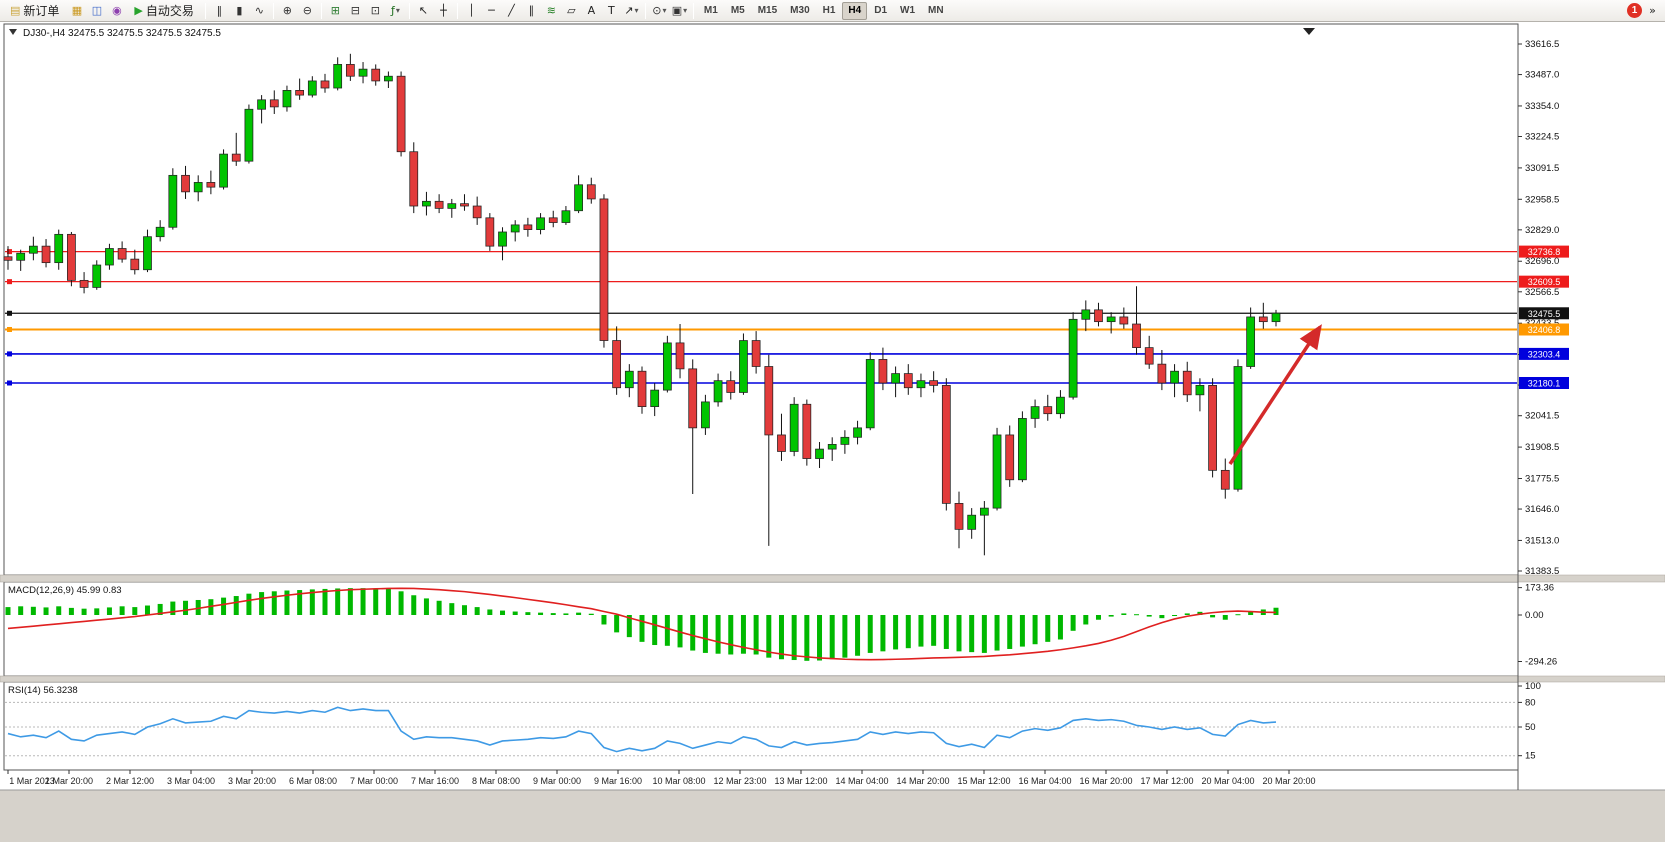 The height and width of the screenshot is (842, 1665). What do you see at coordinates (1105, 781) in the screenshot?
I see `time-axis-label: 16 Mar 20:00` at bounding box center [1105, 781].